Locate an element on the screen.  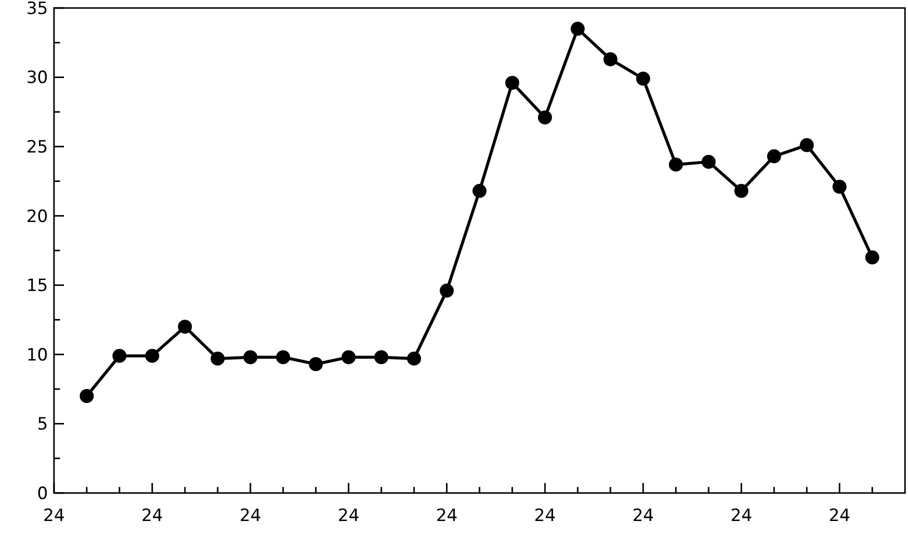
y-tick-label: 35 is located at coordinates (37, 9).